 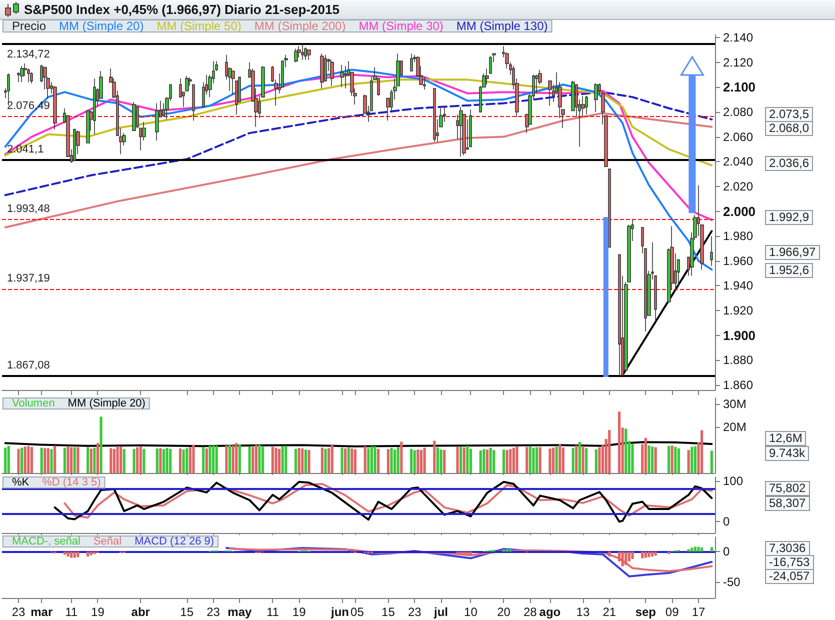 What do you see at coordinates (672, 612) in the screenshot?
I see `x-tick-label: 09` at bounding box center [672, 612].